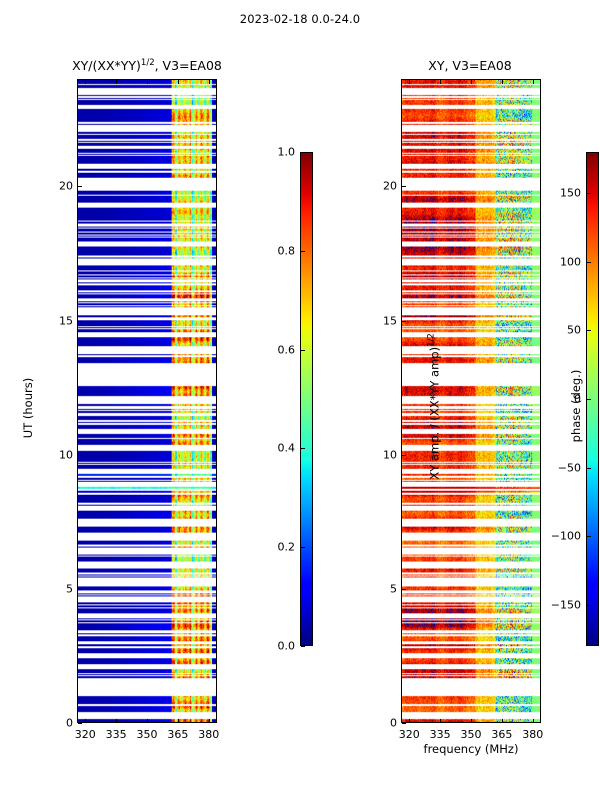 This screenshot has height=800, width=600. Describe the element at coordinates (570, 193) in the screenshot. I see `colorbar-tick-label: 150` at that location.